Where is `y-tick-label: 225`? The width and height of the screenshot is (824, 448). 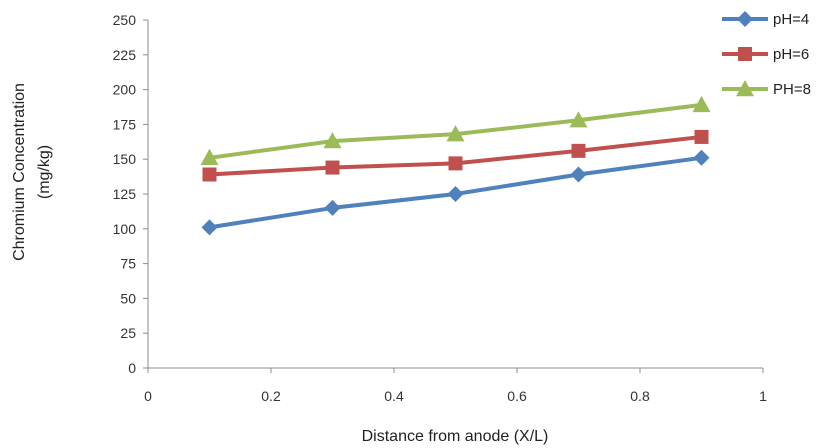
y-tick-label: 225 is located at coordinates (125, 55).